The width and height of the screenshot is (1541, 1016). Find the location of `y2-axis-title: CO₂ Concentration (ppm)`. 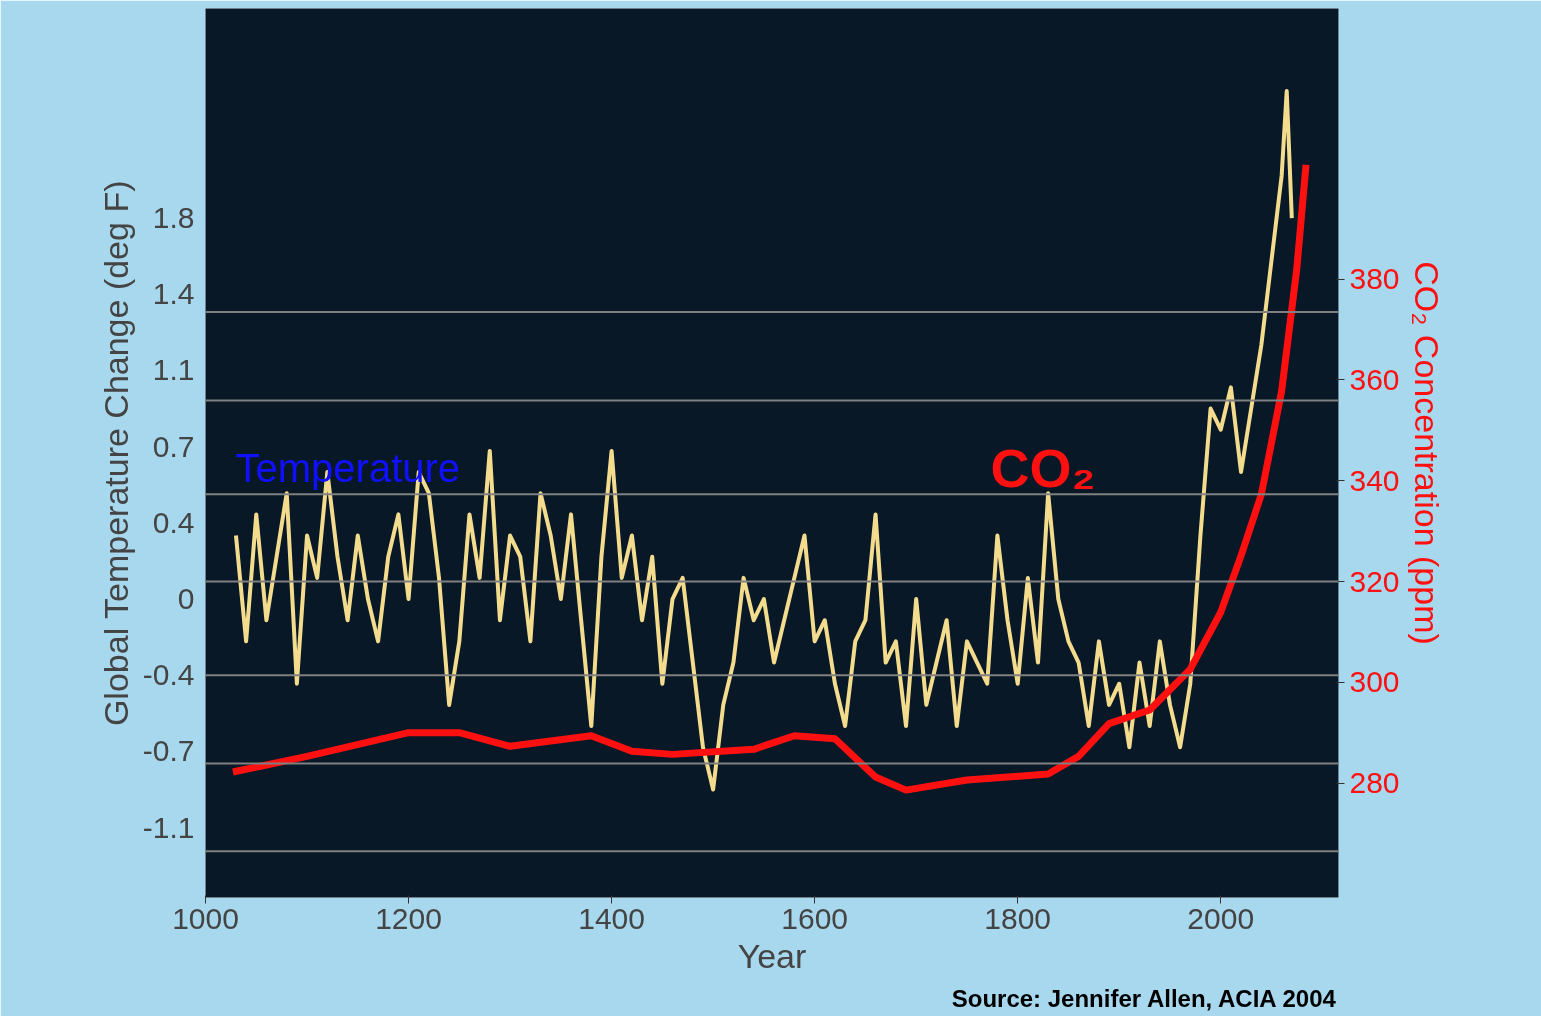

y2-axis-title: CO₂ Concentration (ppm) is located at coordinates (1426, 453).